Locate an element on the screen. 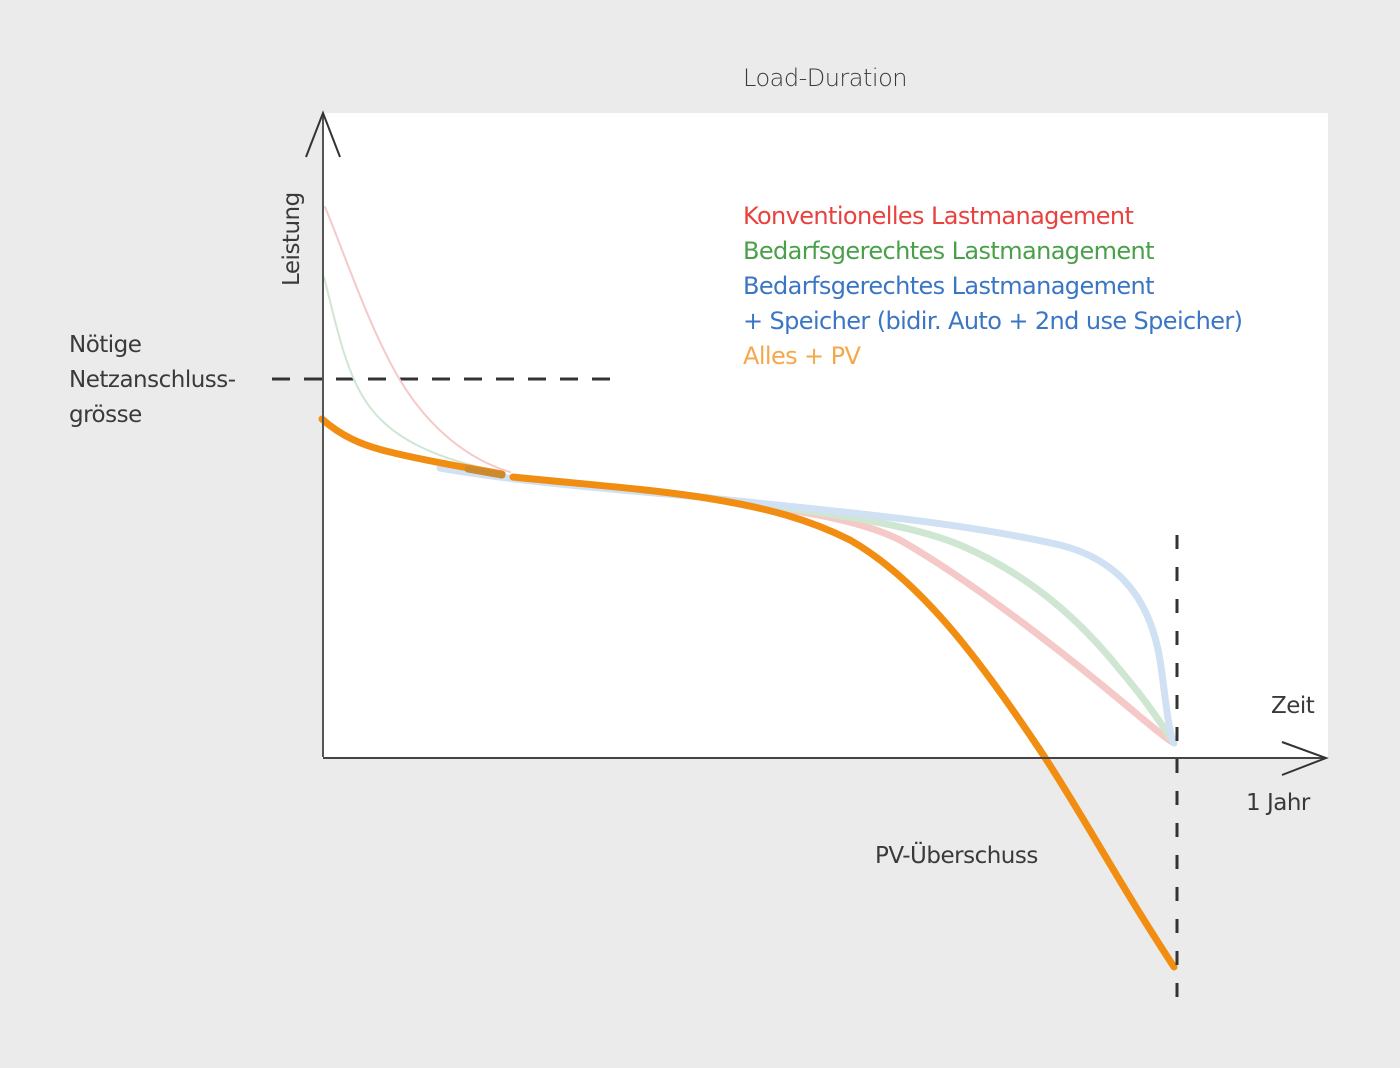 This screenshot has height=1068, width=1400. side-label-line-3: grösse is located at coordinates (105, 415).